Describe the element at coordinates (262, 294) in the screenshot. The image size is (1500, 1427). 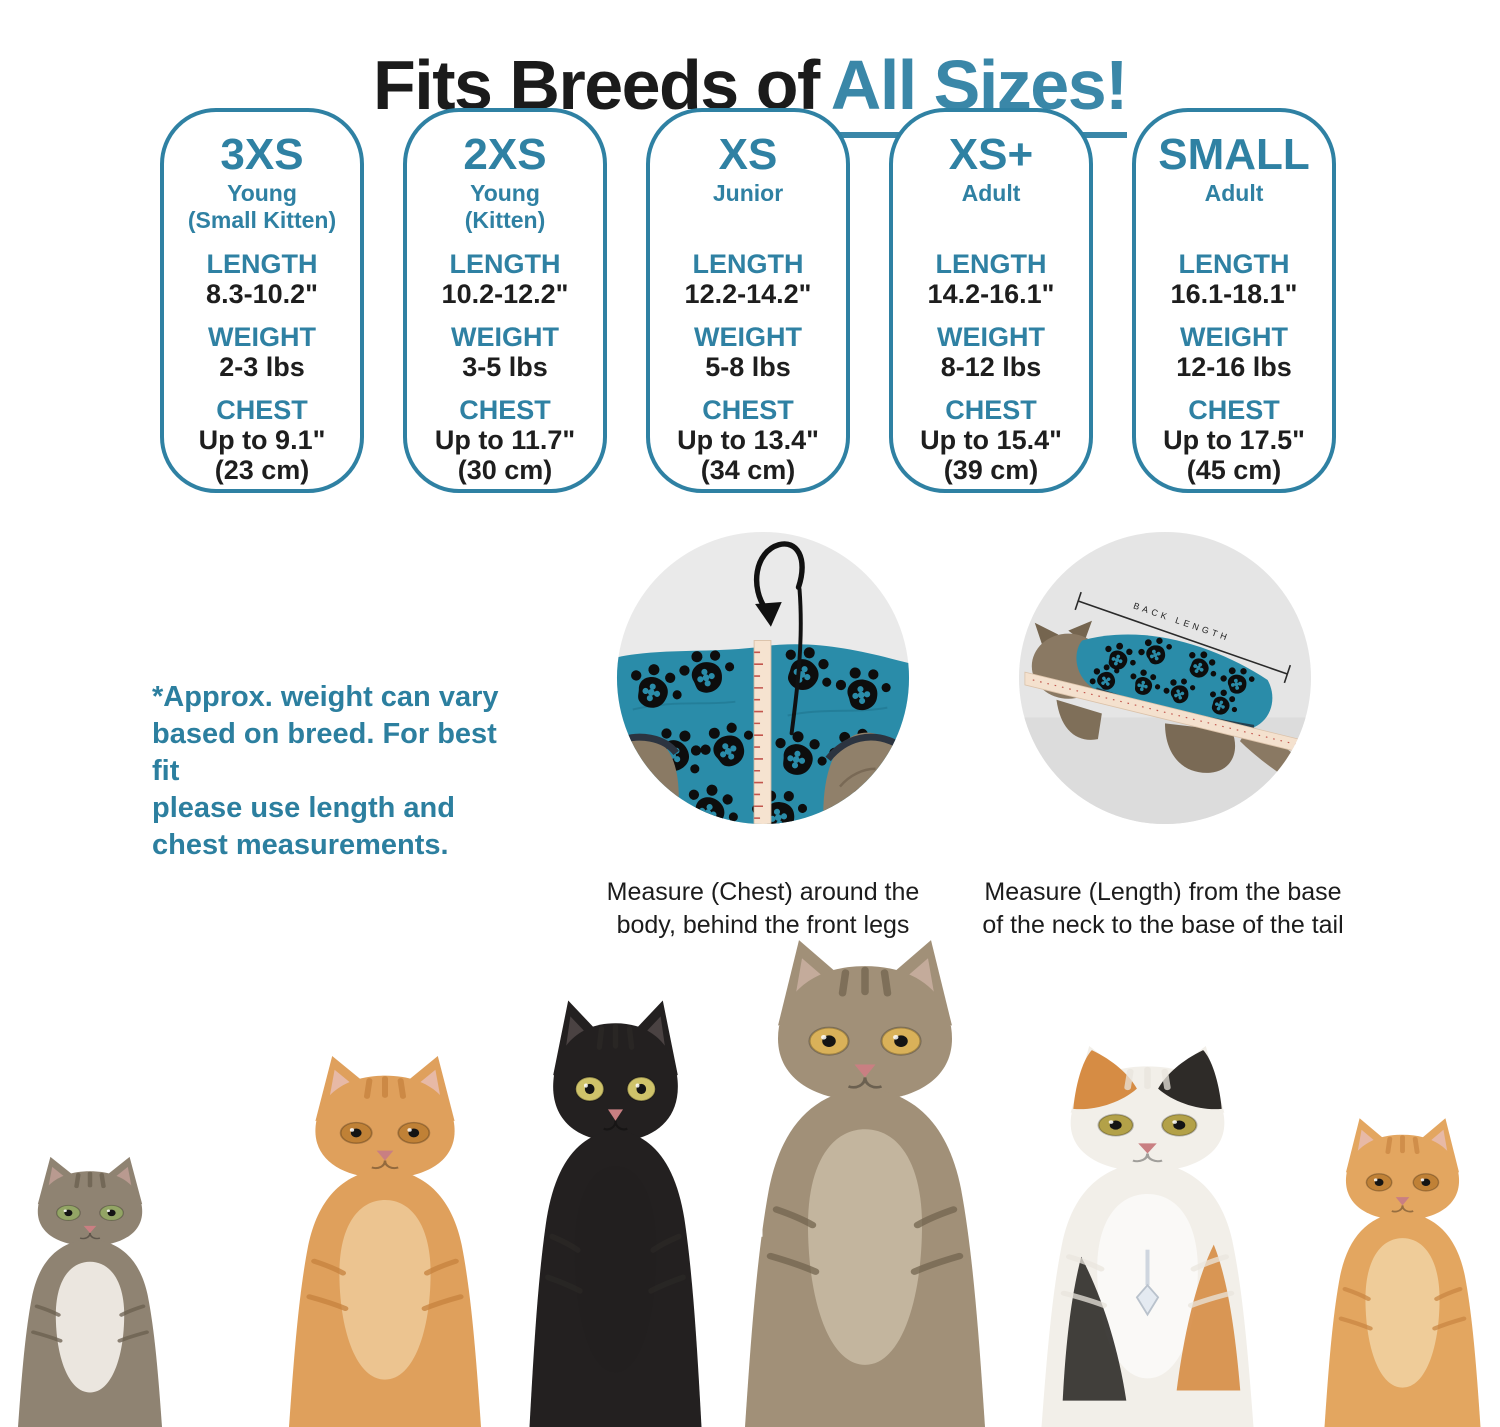
I see `length-value: 8.3-10.2"` at that location.